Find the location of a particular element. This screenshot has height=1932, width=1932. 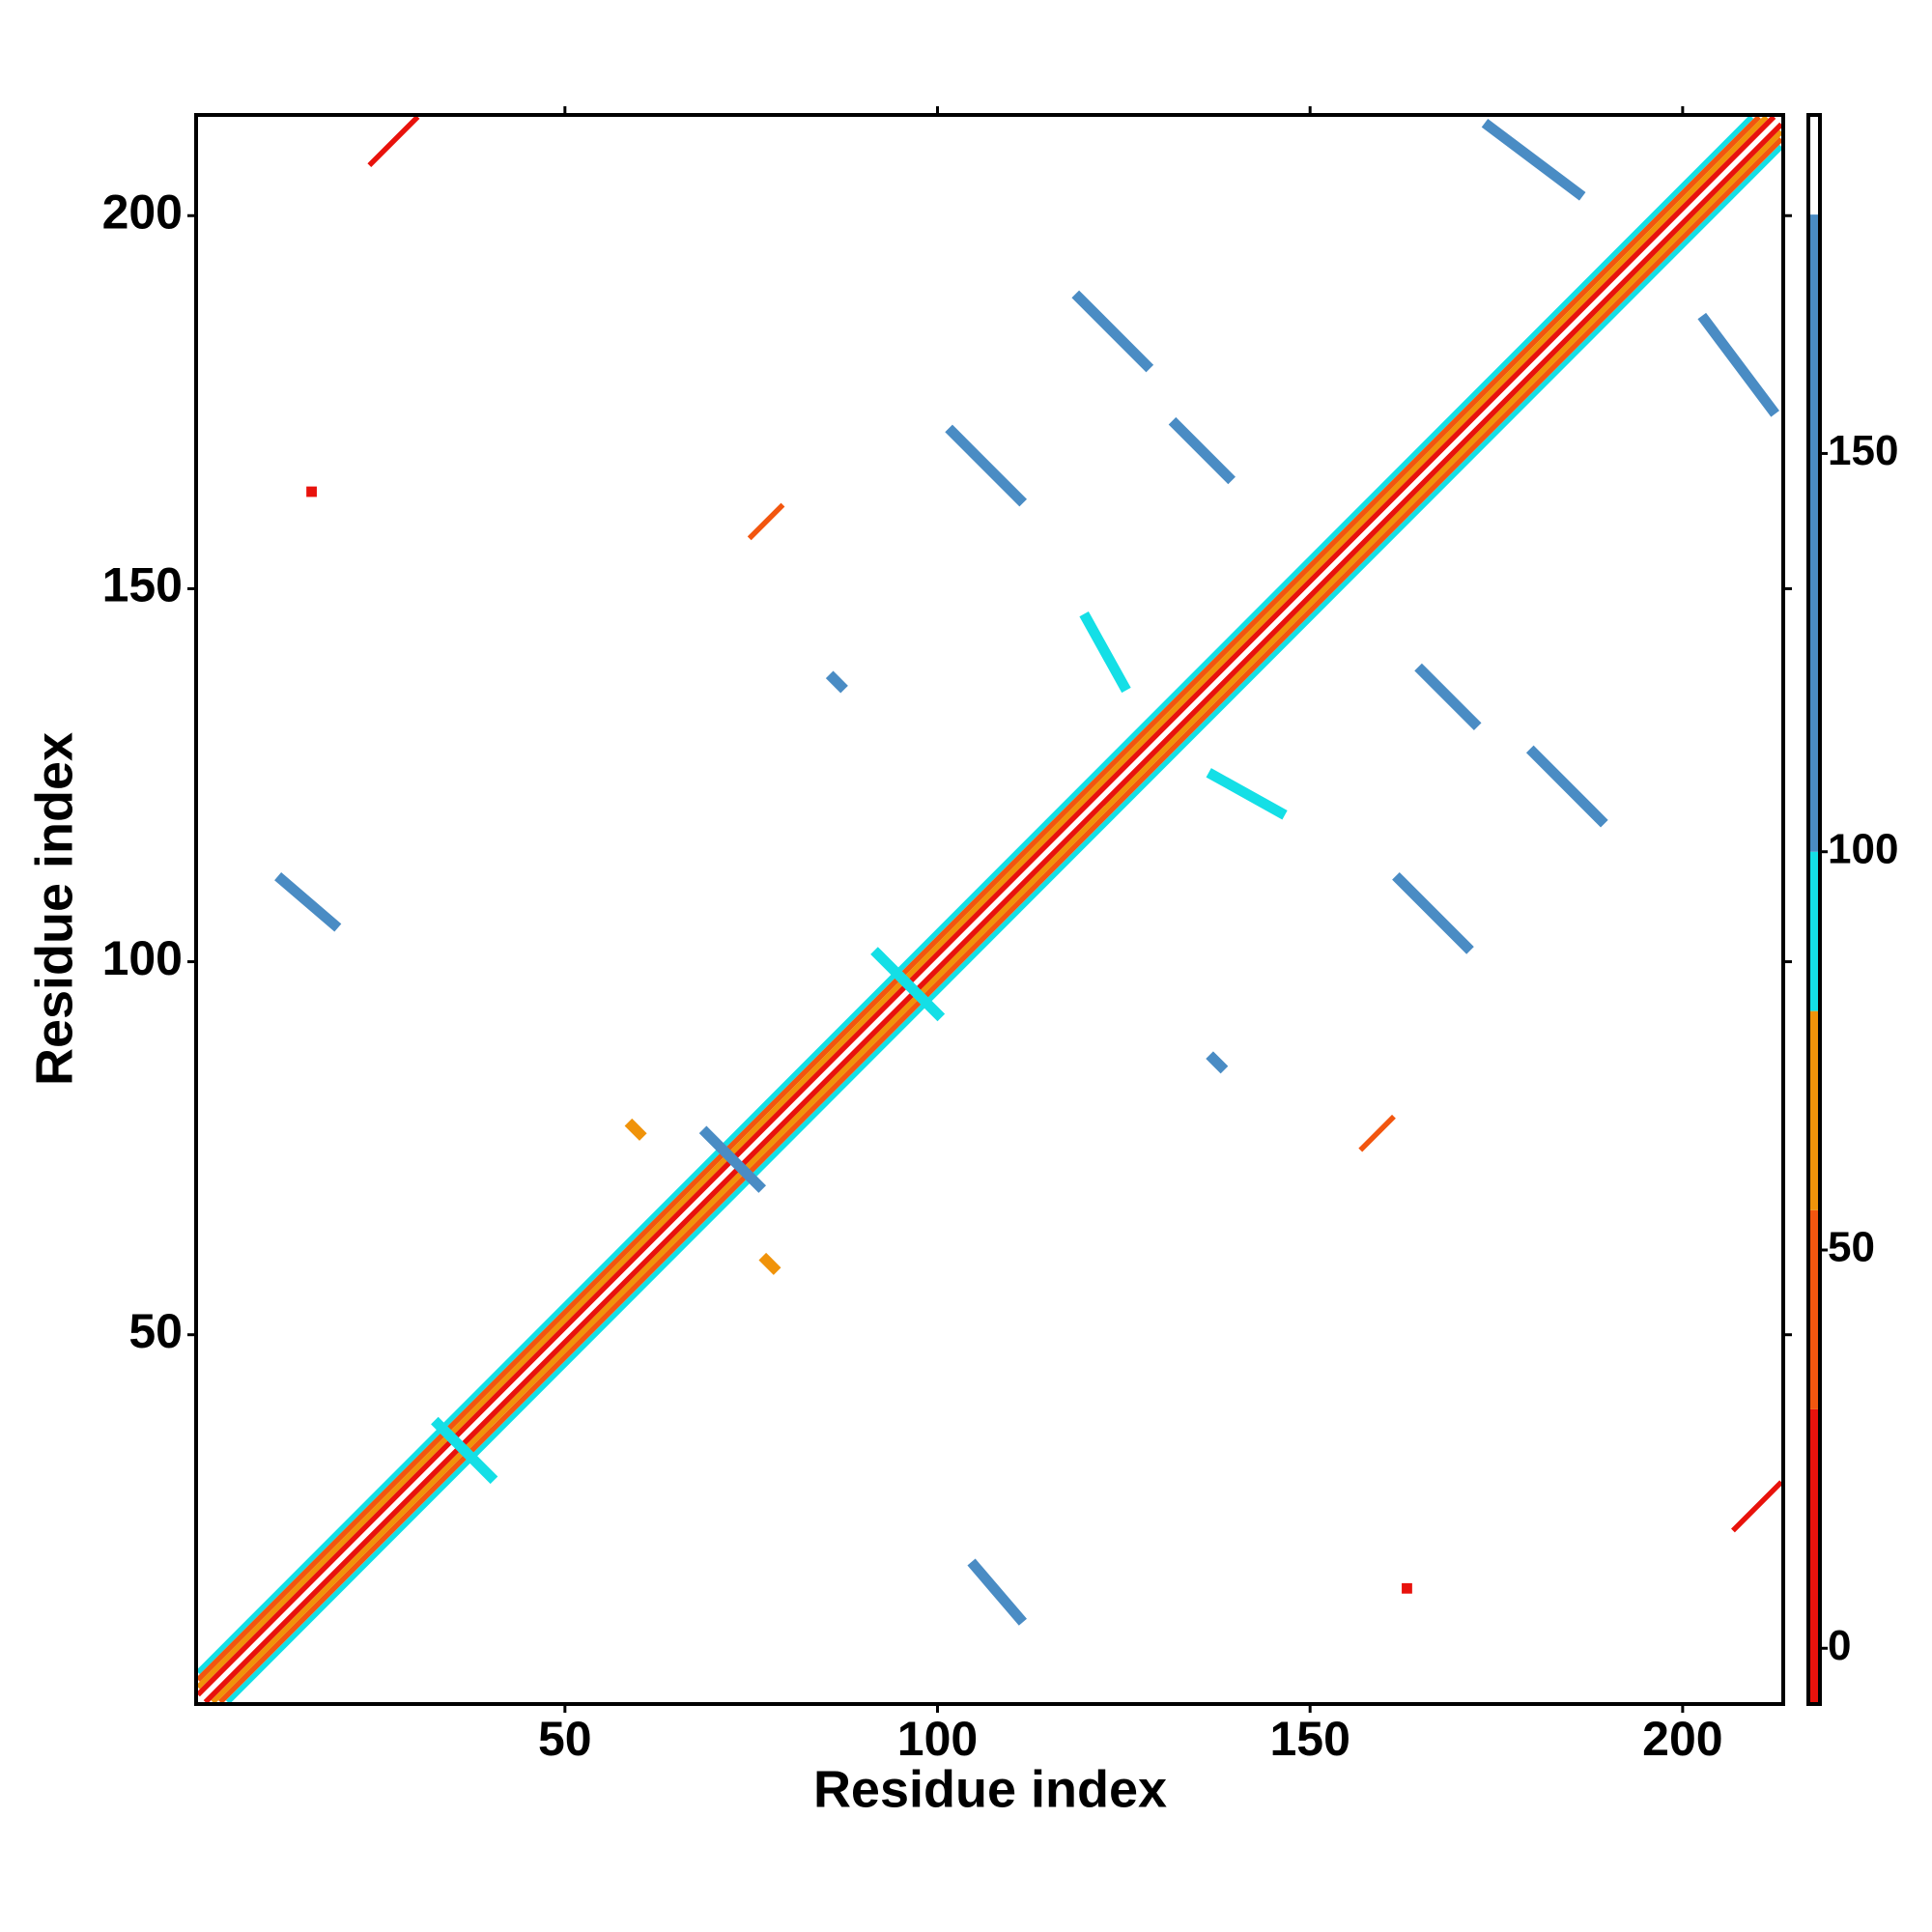

x-tick-label: 50 is located at coordinates (565, 1739).